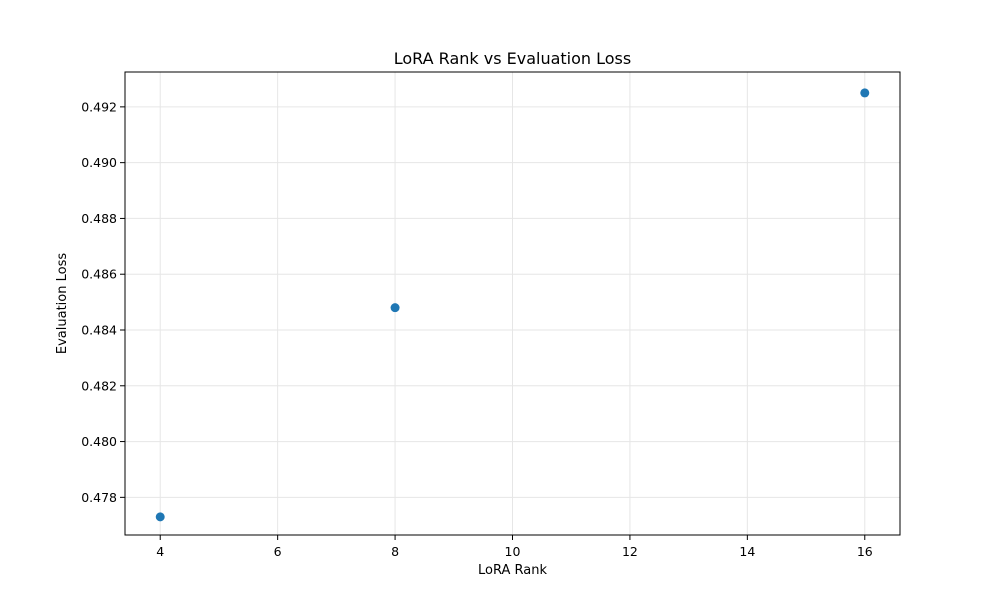 The image size is (1000, 600). Describe the element at coordinates (99, 329) in the screenshot. I see `y-tick-label: 0.484` at that location.